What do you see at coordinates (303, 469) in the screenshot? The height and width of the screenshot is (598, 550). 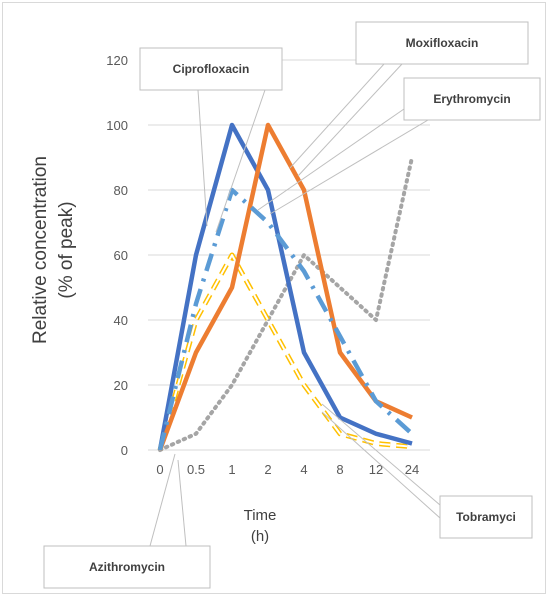 I see `x-tick-label: 4` at bounding box center [303, 469].